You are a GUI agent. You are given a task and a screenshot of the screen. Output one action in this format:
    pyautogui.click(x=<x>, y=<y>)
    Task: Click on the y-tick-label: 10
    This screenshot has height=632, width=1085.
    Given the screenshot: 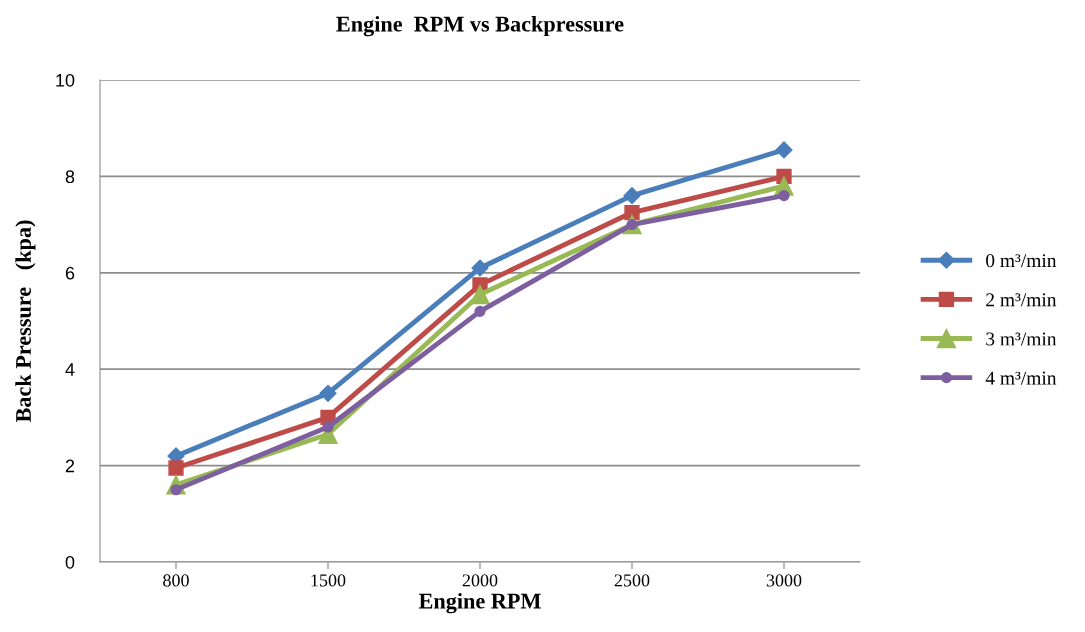 What is the action you would take?
    pyautogui.click(x=65, y=80)
    